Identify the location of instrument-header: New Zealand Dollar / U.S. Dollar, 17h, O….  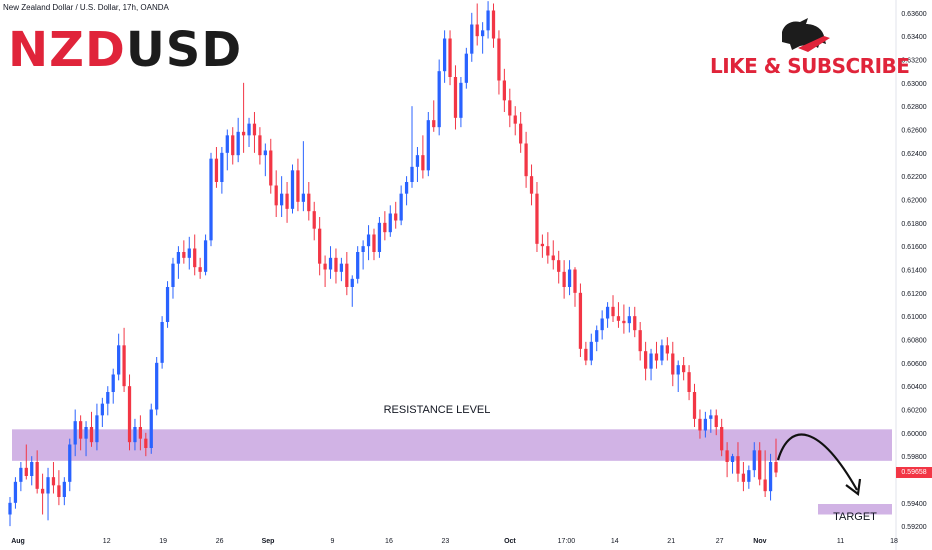
(86, 7).